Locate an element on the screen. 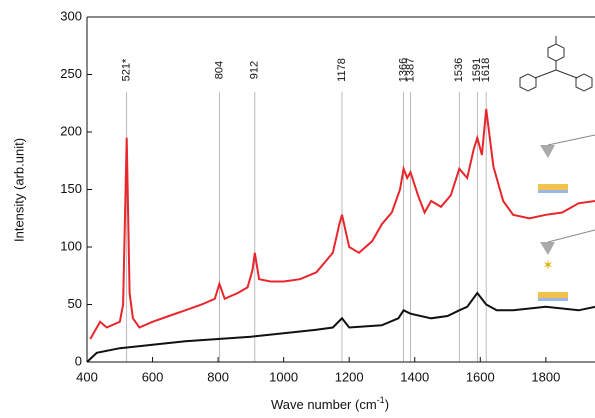  peak-label: 1618 is located at coordinates (486, 70).